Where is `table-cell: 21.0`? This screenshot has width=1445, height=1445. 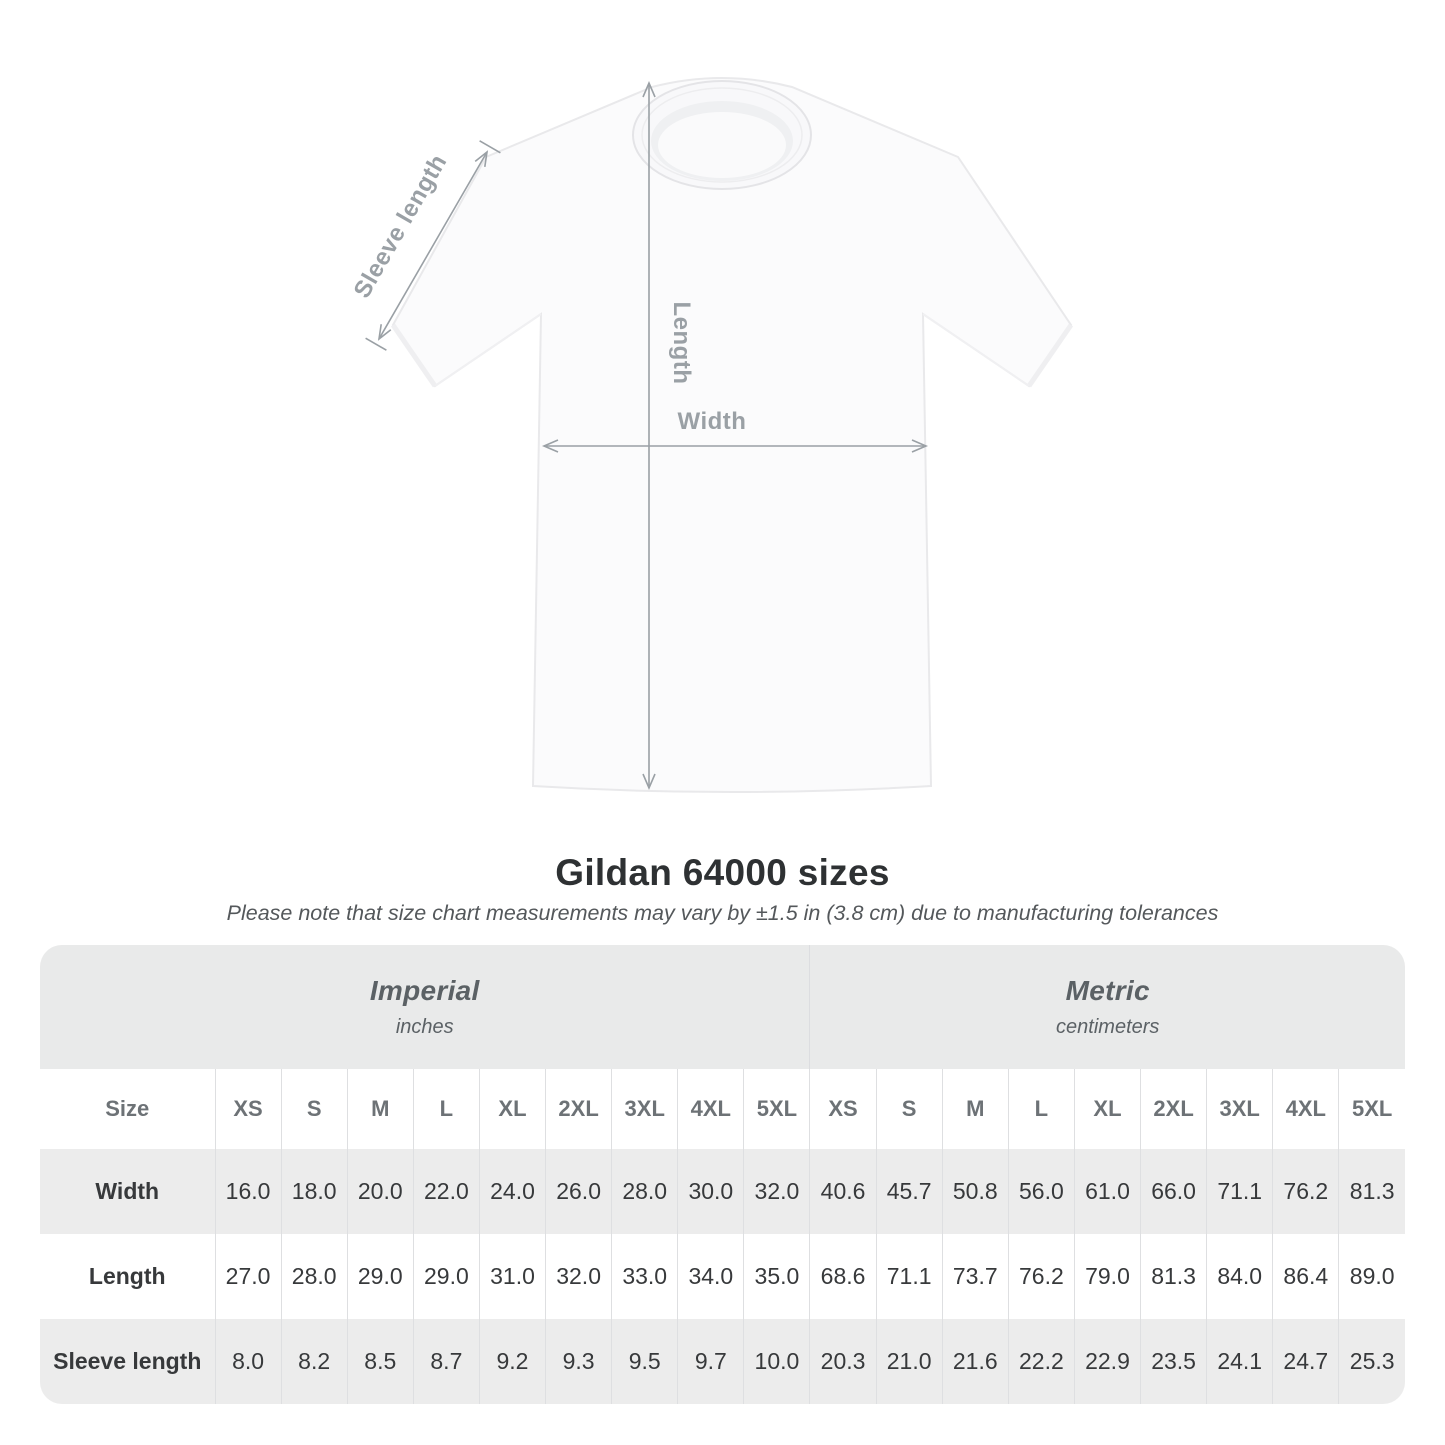 table-cell: 21.0 is located at coordinates (909, 1361).